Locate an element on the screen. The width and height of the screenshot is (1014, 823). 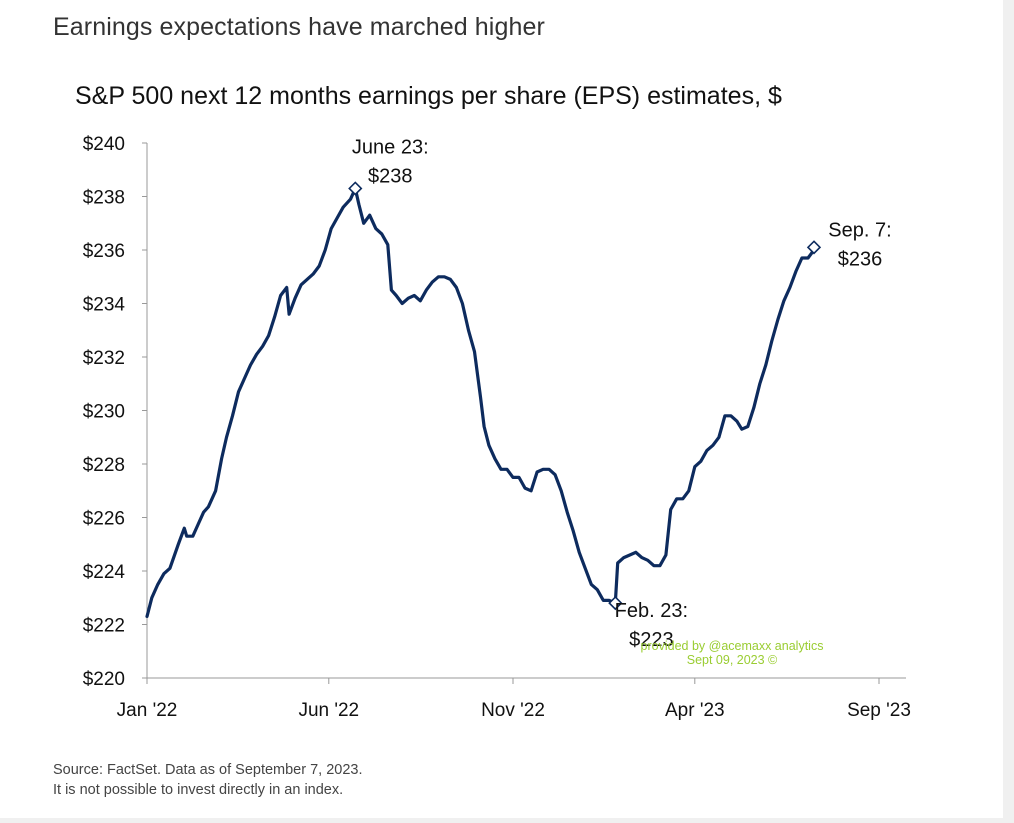
x-tick-label: Apr '23 is located at coordinates (695, 710).